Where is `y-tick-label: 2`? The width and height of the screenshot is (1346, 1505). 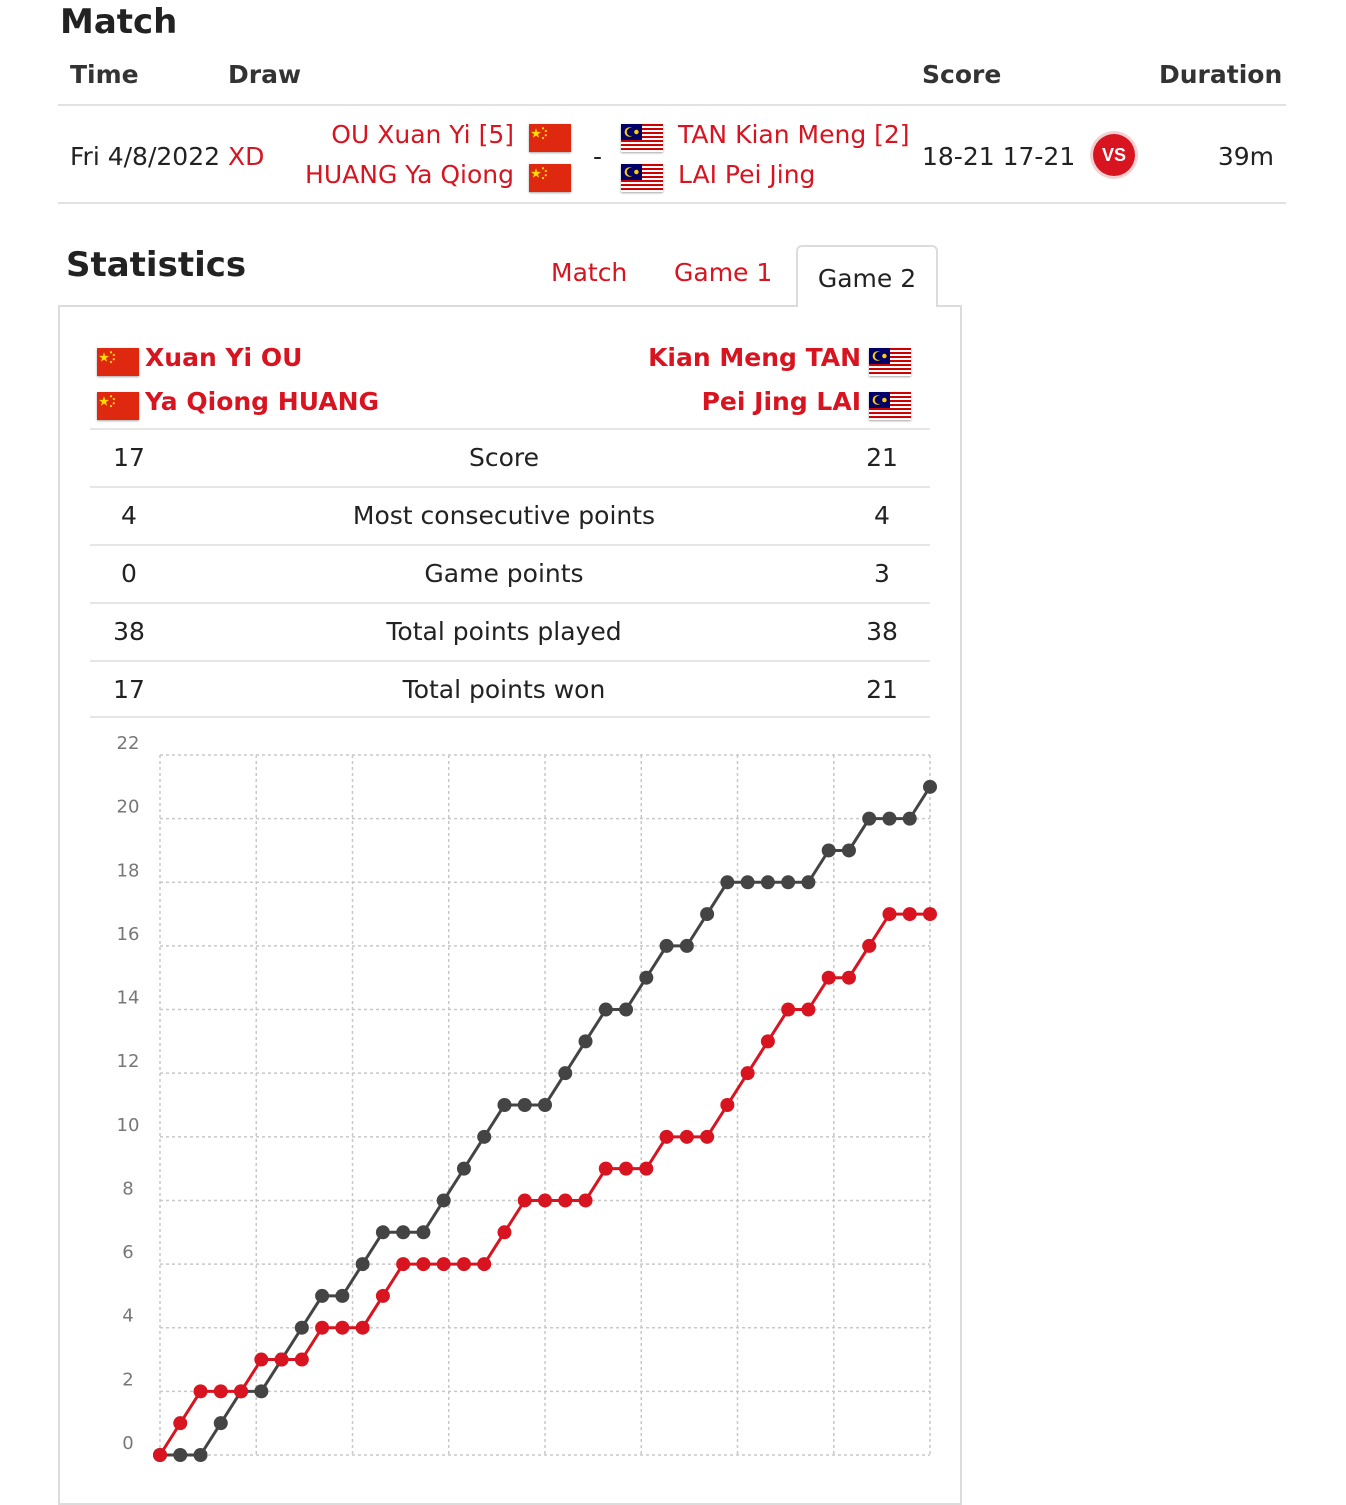 y-tick-label: 2 is located at coordinates (127, 1379).